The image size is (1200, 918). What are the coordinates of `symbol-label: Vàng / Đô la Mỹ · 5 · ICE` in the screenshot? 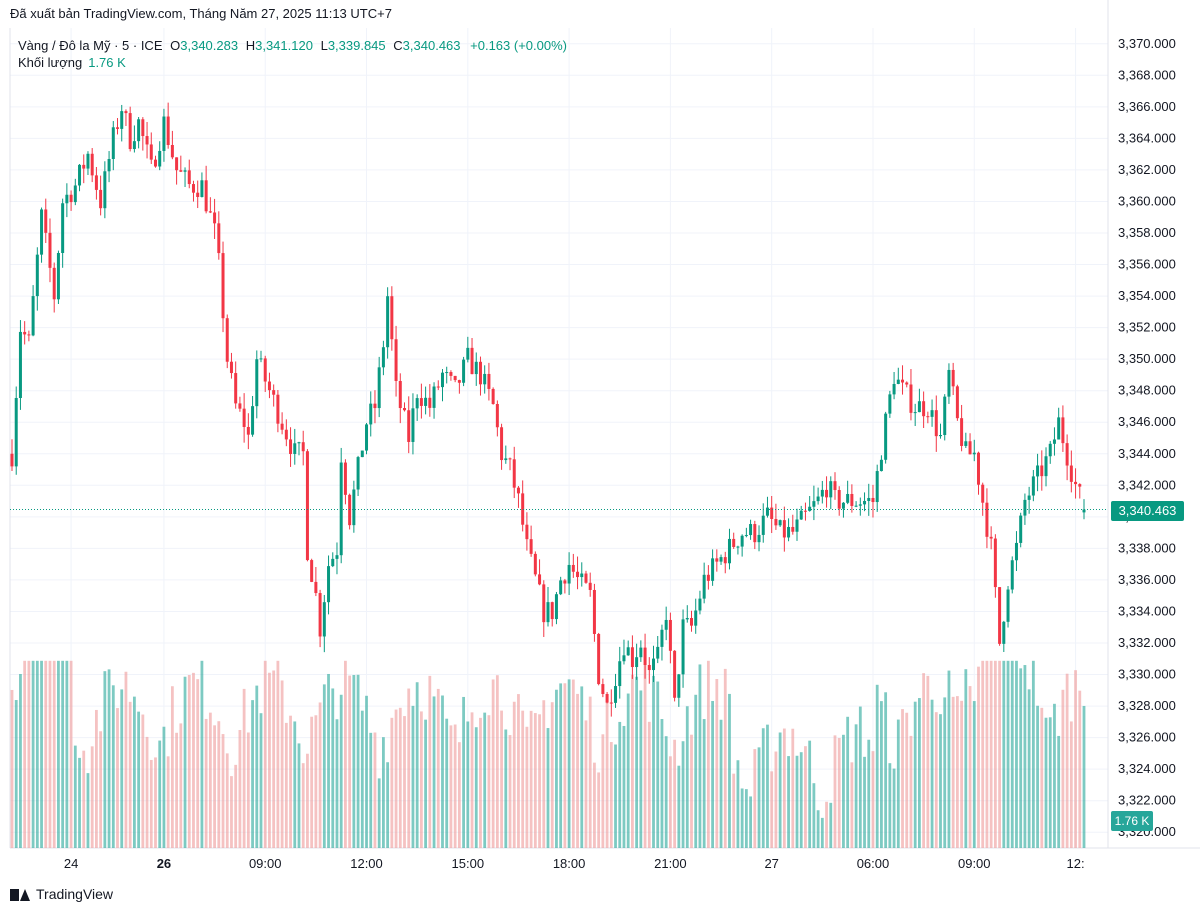 It's located at (90, 45).